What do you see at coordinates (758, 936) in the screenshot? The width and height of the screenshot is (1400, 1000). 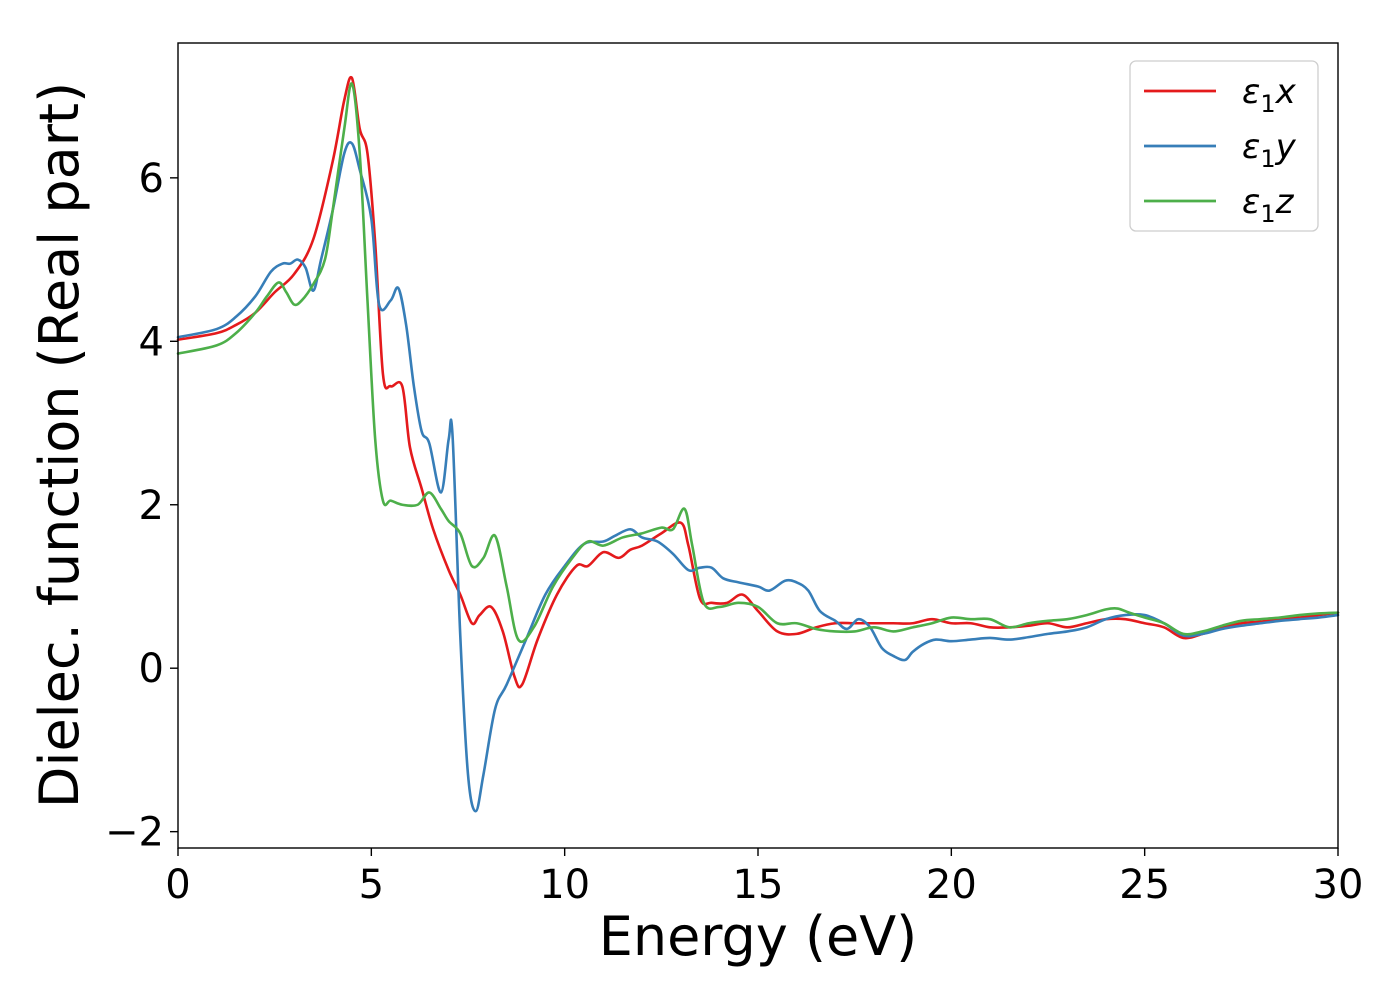 I see `x-axis-title: Energy (eV)` at bounding box center [758, 936].